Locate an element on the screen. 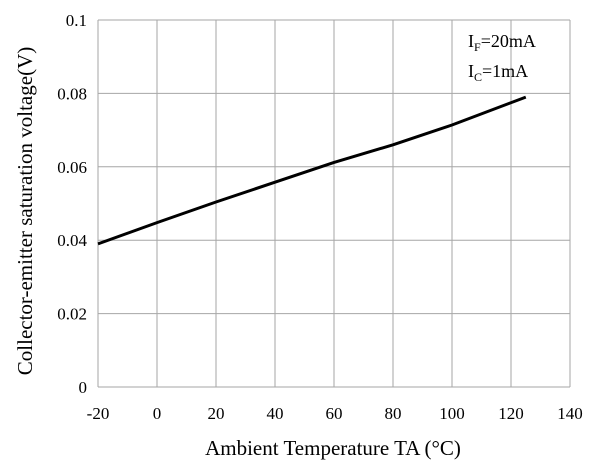  y-axis-label: Collector-emitter saturation voltage(V) is located at coordinates (25, 211).